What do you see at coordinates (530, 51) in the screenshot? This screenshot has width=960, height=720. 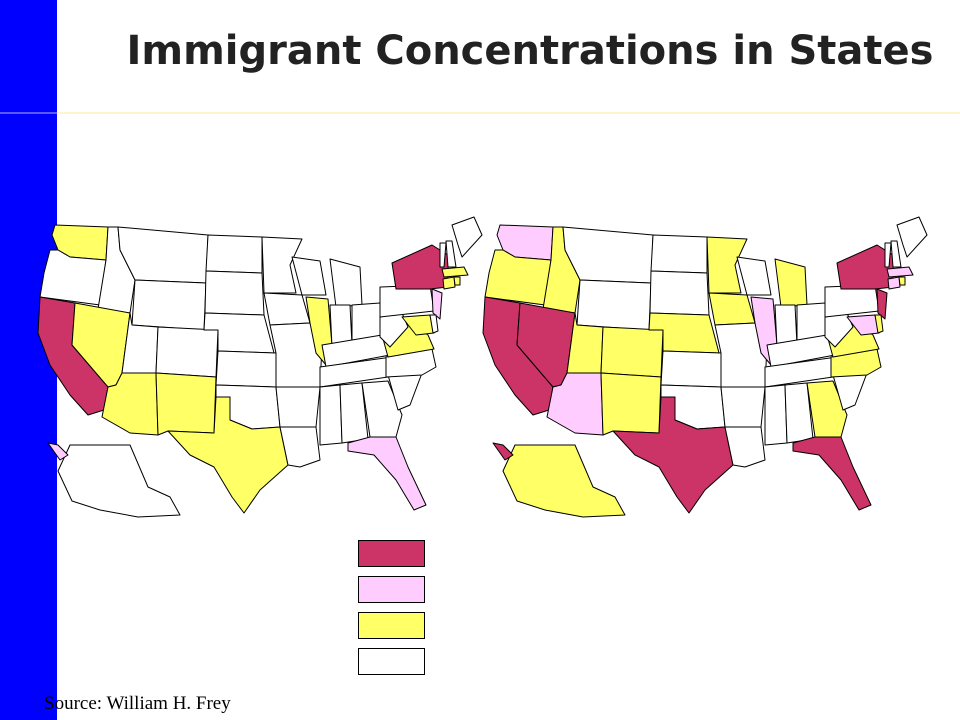 I see `page-title: Immigrant Concentrations in States` at bounding box center [530, 51].